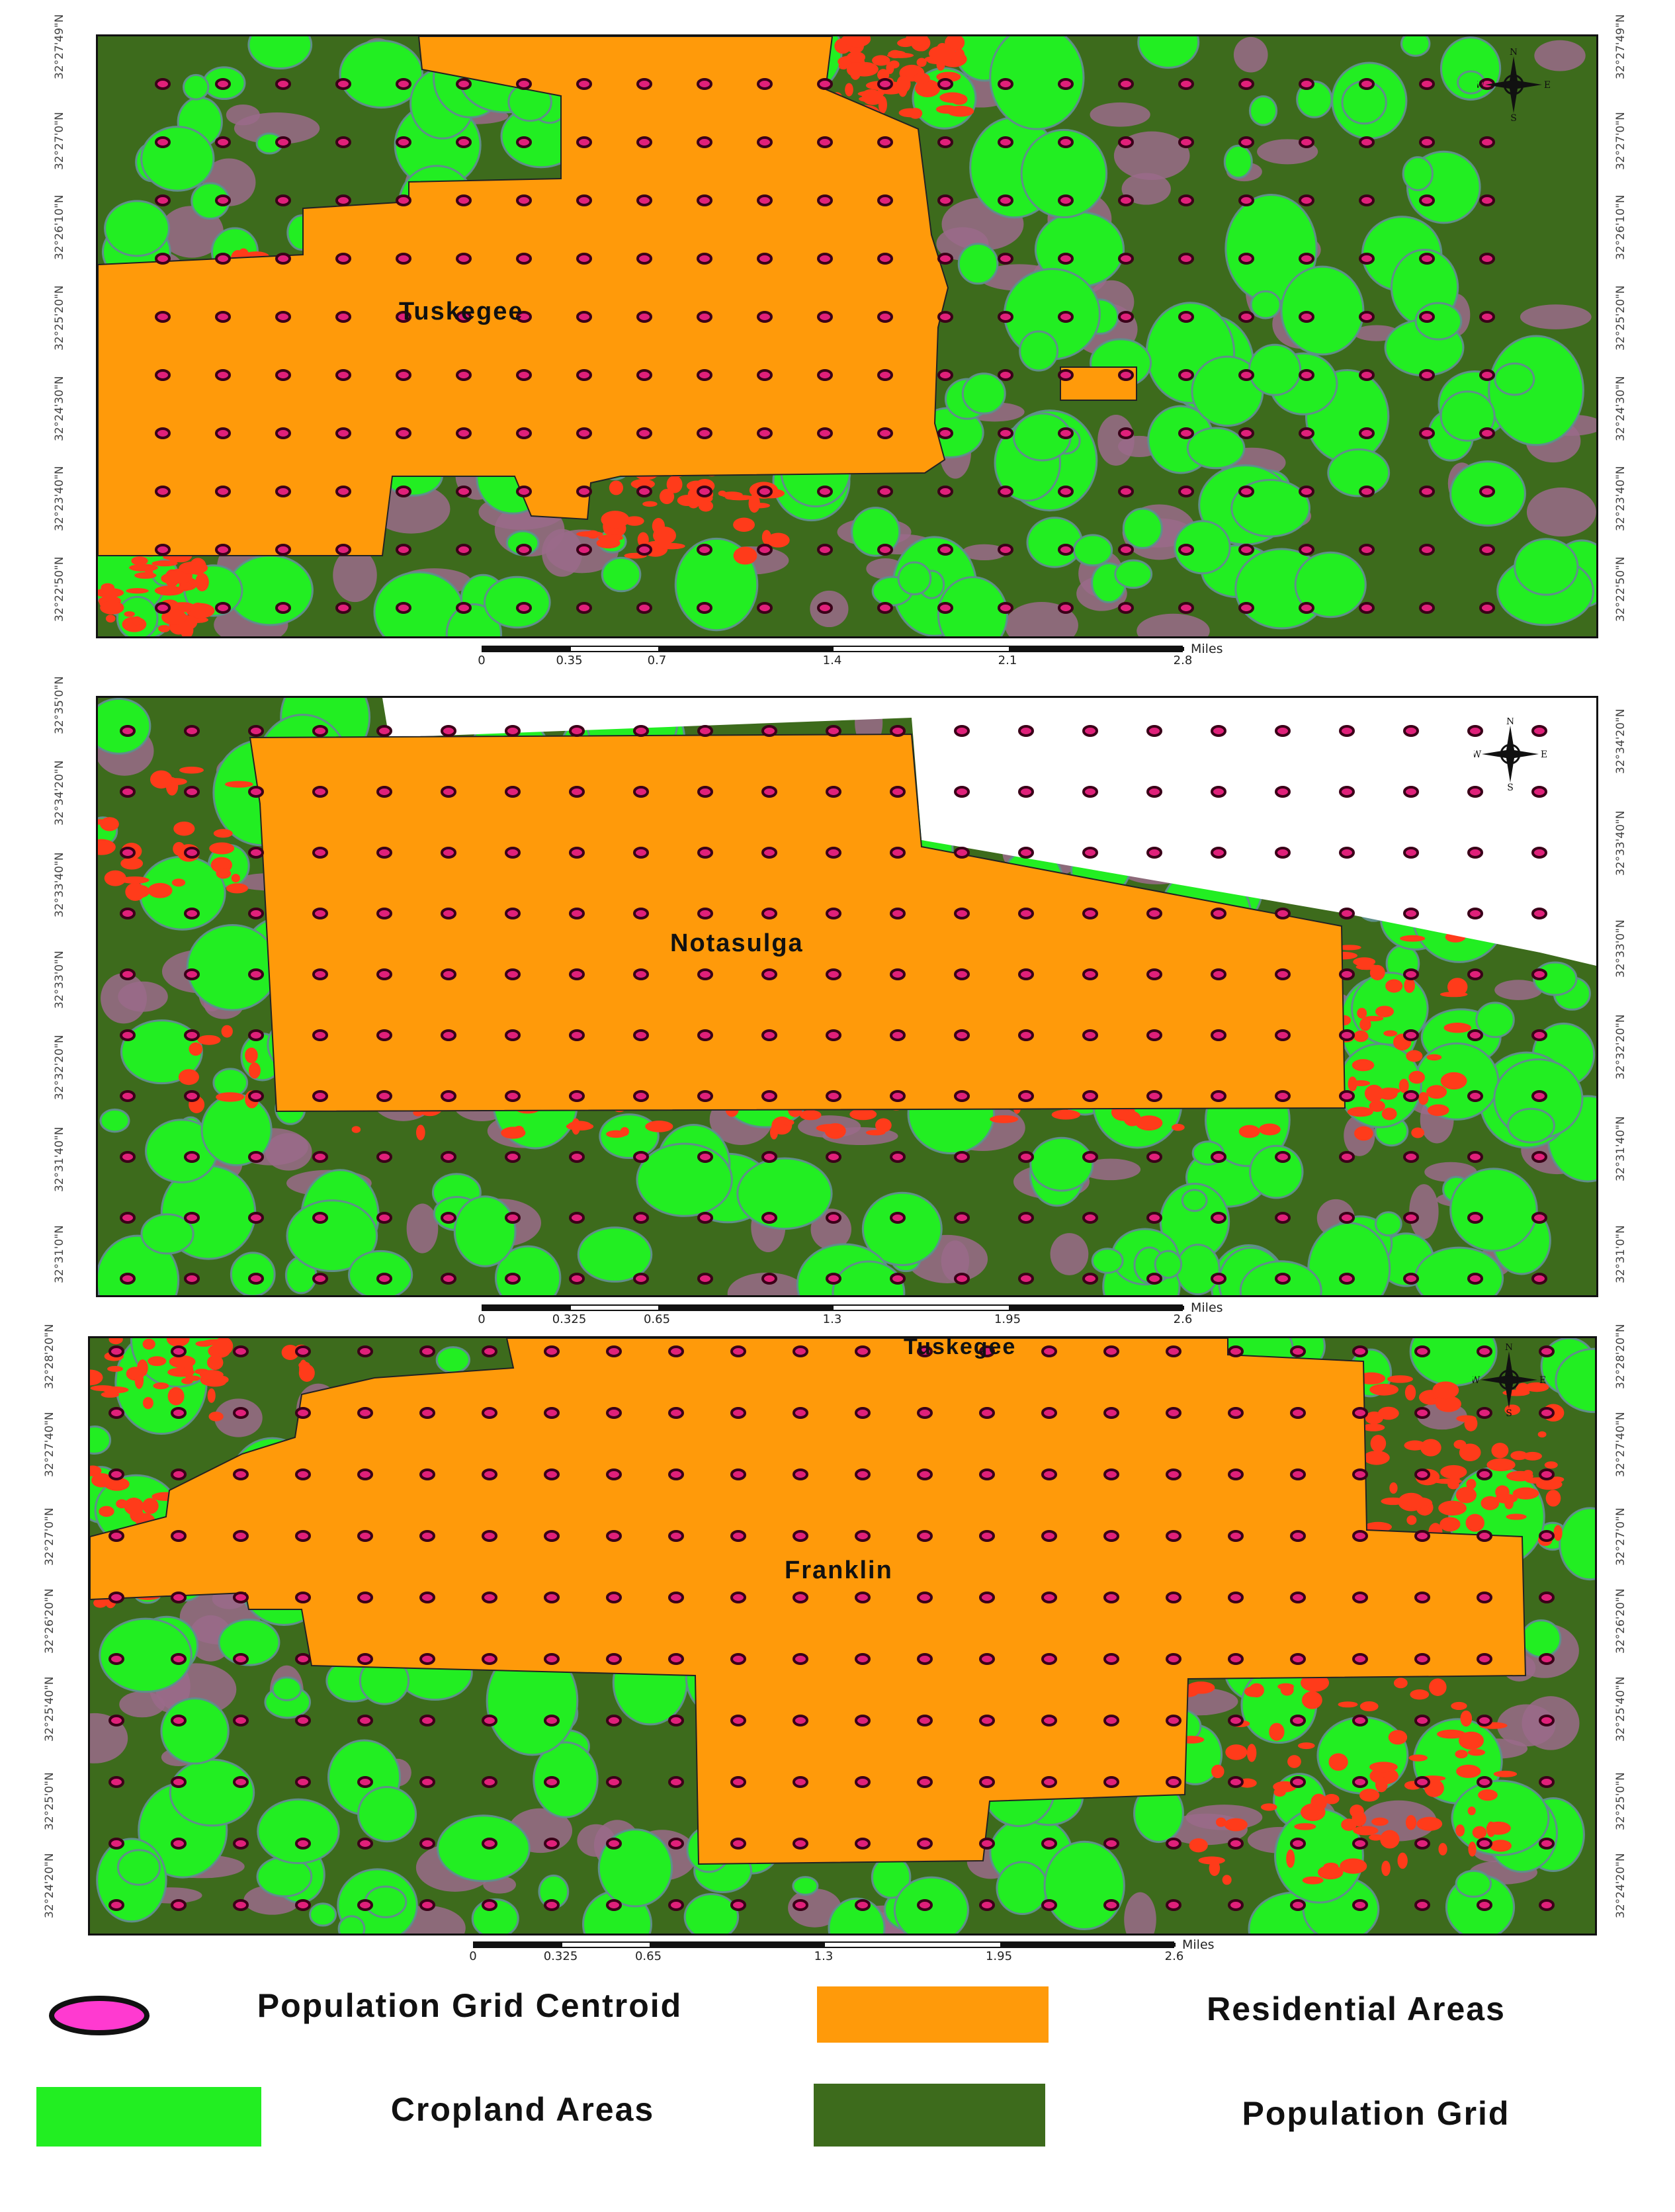  Describe the element at coordinates (1207, 649) in the screenshot. I see `scale-bar-unit: Miles` at that location.